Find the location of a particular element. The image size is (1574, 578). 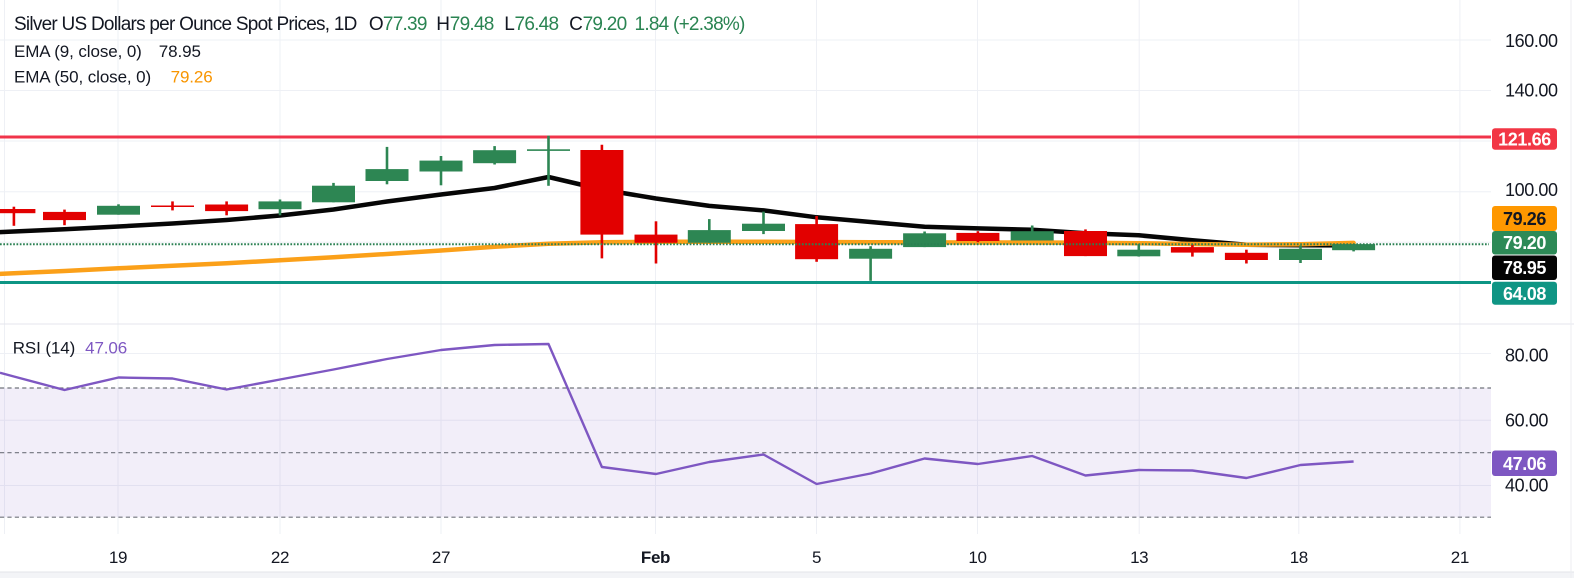

svg-text: EMA (50, close, 0) is located at coordinates (82, 77).